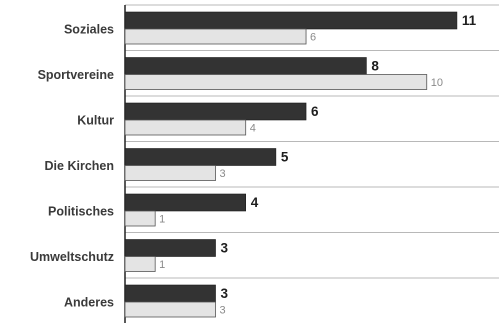 Image resolution: width=501 pixels, height=323 pixels. What do you see at coordinates (315, 111) in the screenshot?
I see `data-label-dark: 6` at bounding box center [315, 111].